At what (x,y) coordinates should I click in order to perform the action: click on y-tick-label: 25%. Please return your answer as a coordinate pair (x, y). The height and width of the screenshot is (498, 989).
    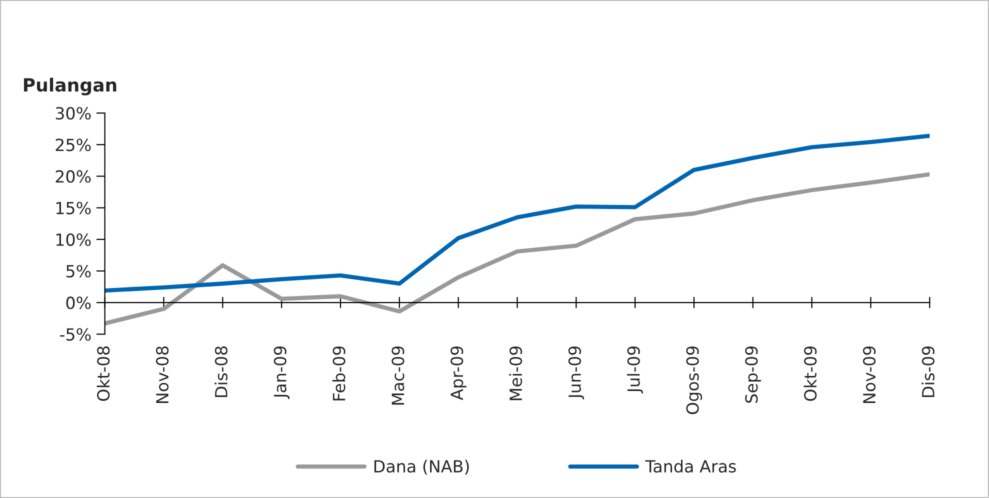
    Looking at the image, I should click on (73, 145).